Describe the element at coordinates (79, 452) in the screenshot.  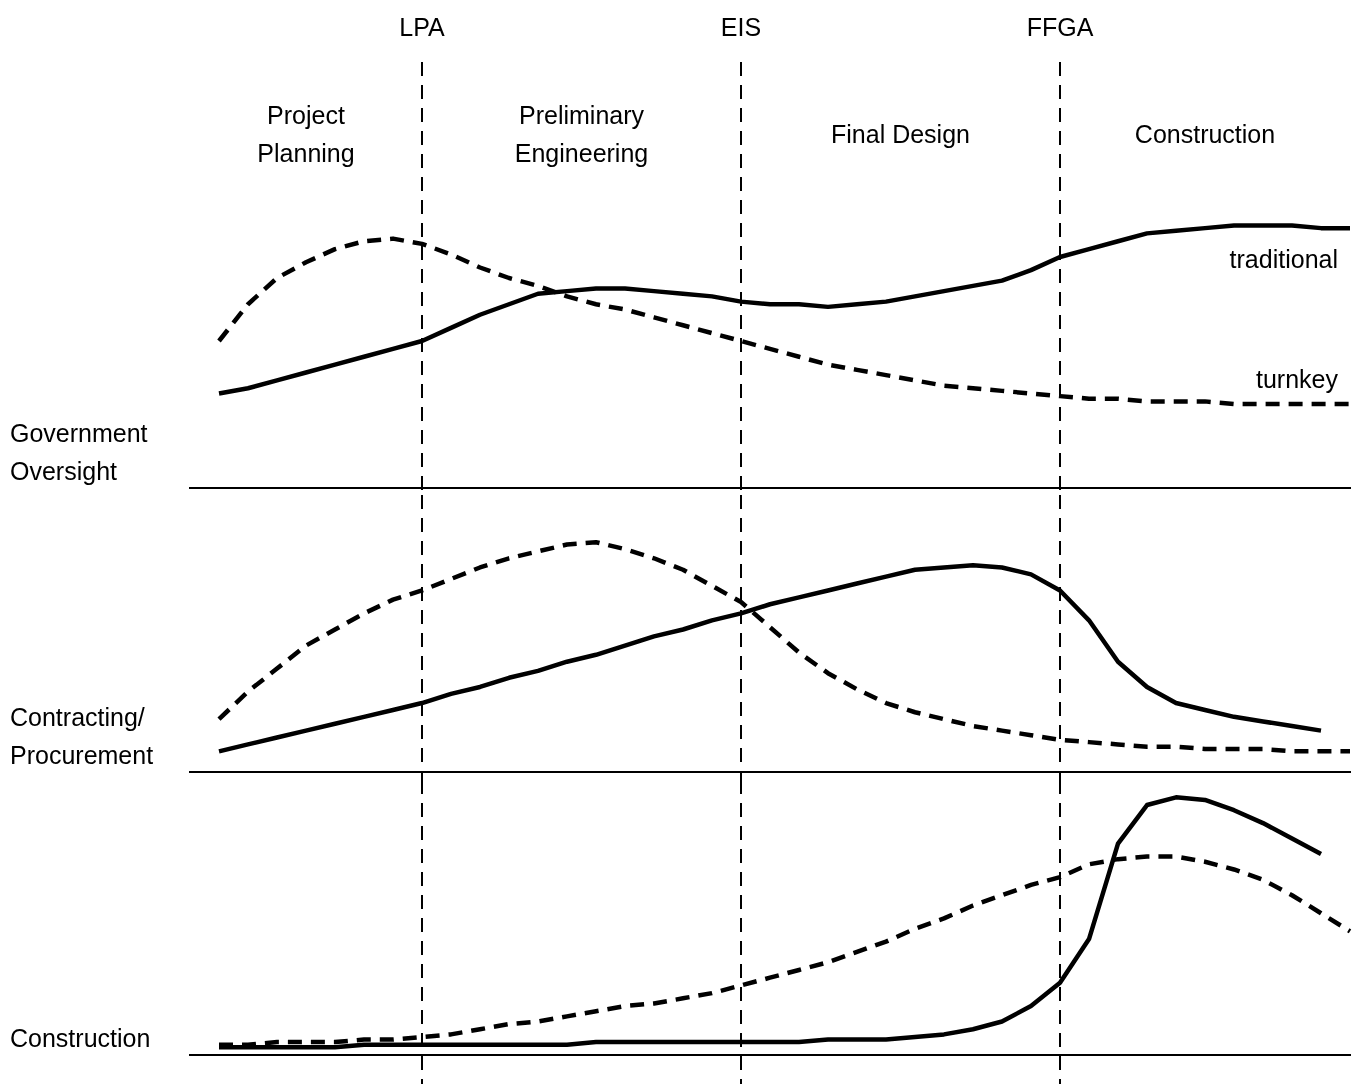
I see `y-axis-title: Government Oversight` at that location.